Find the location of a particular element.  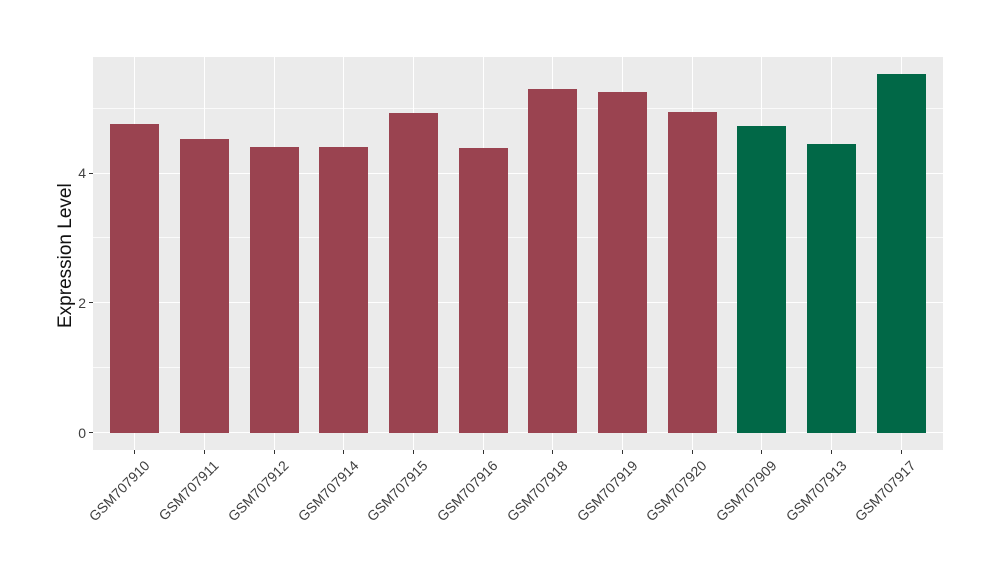

x-tick-label-GSM707916: GSM707916 is located at coordinates (467, 491).